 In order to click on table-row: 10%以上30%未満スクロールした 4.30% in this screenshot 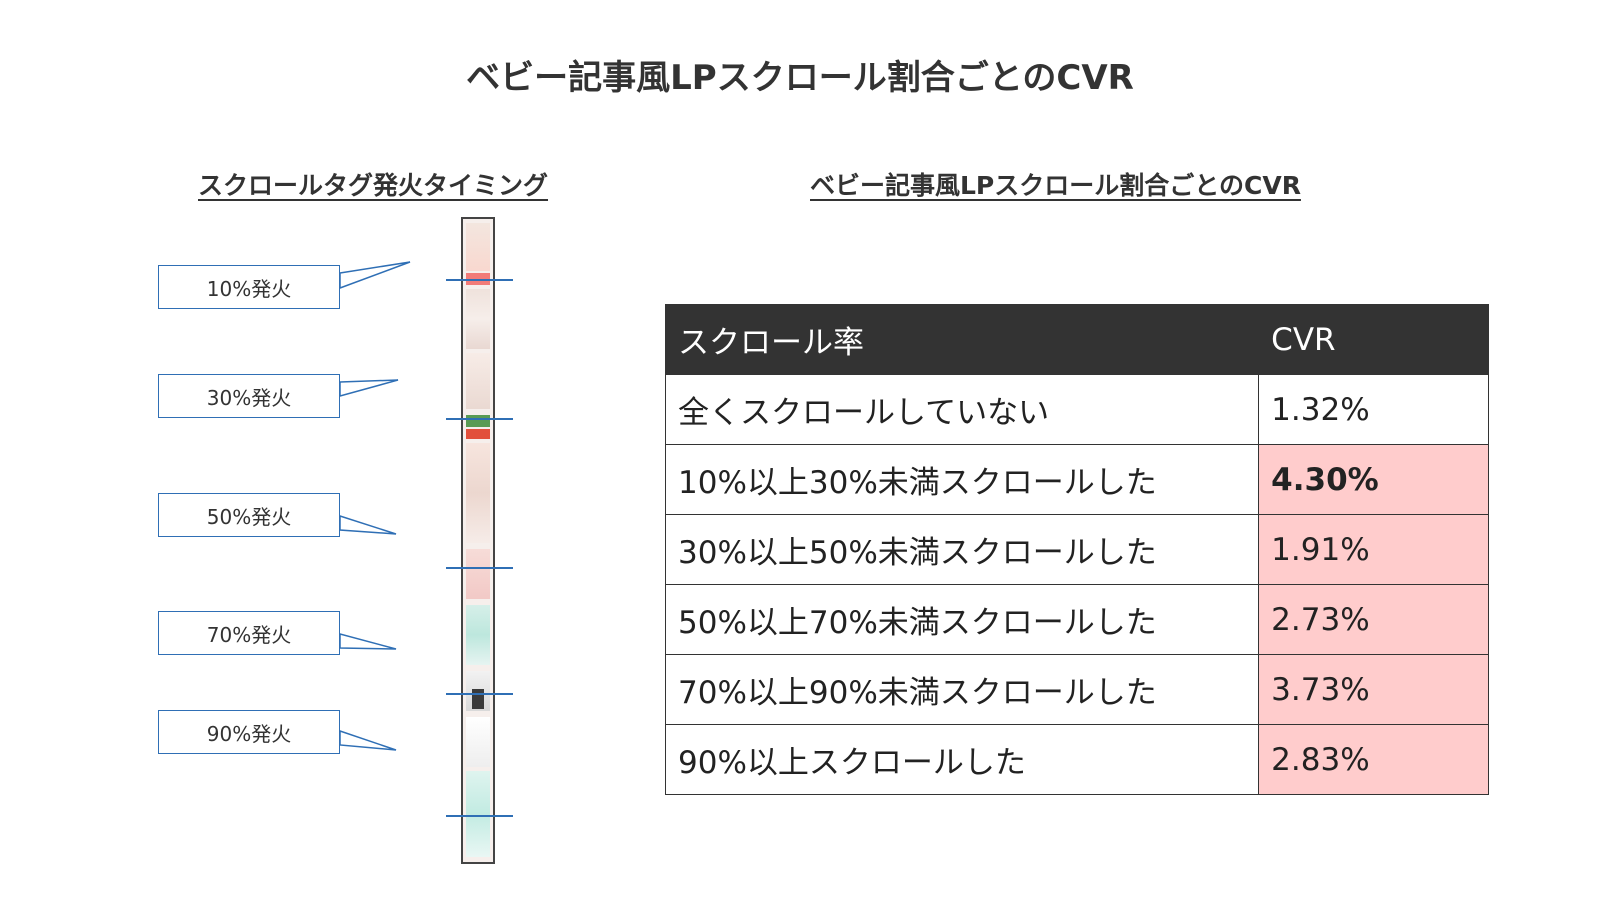, I will do `click(1076, 479)`.